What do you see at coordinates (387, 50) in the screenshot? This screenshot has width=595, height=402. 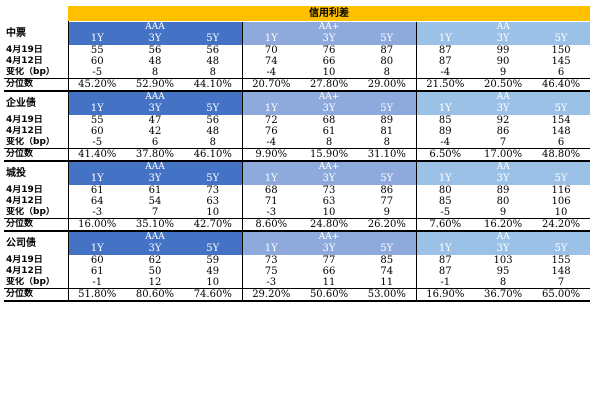 I see `value-cell: 87` at bounding box center [387, 50].